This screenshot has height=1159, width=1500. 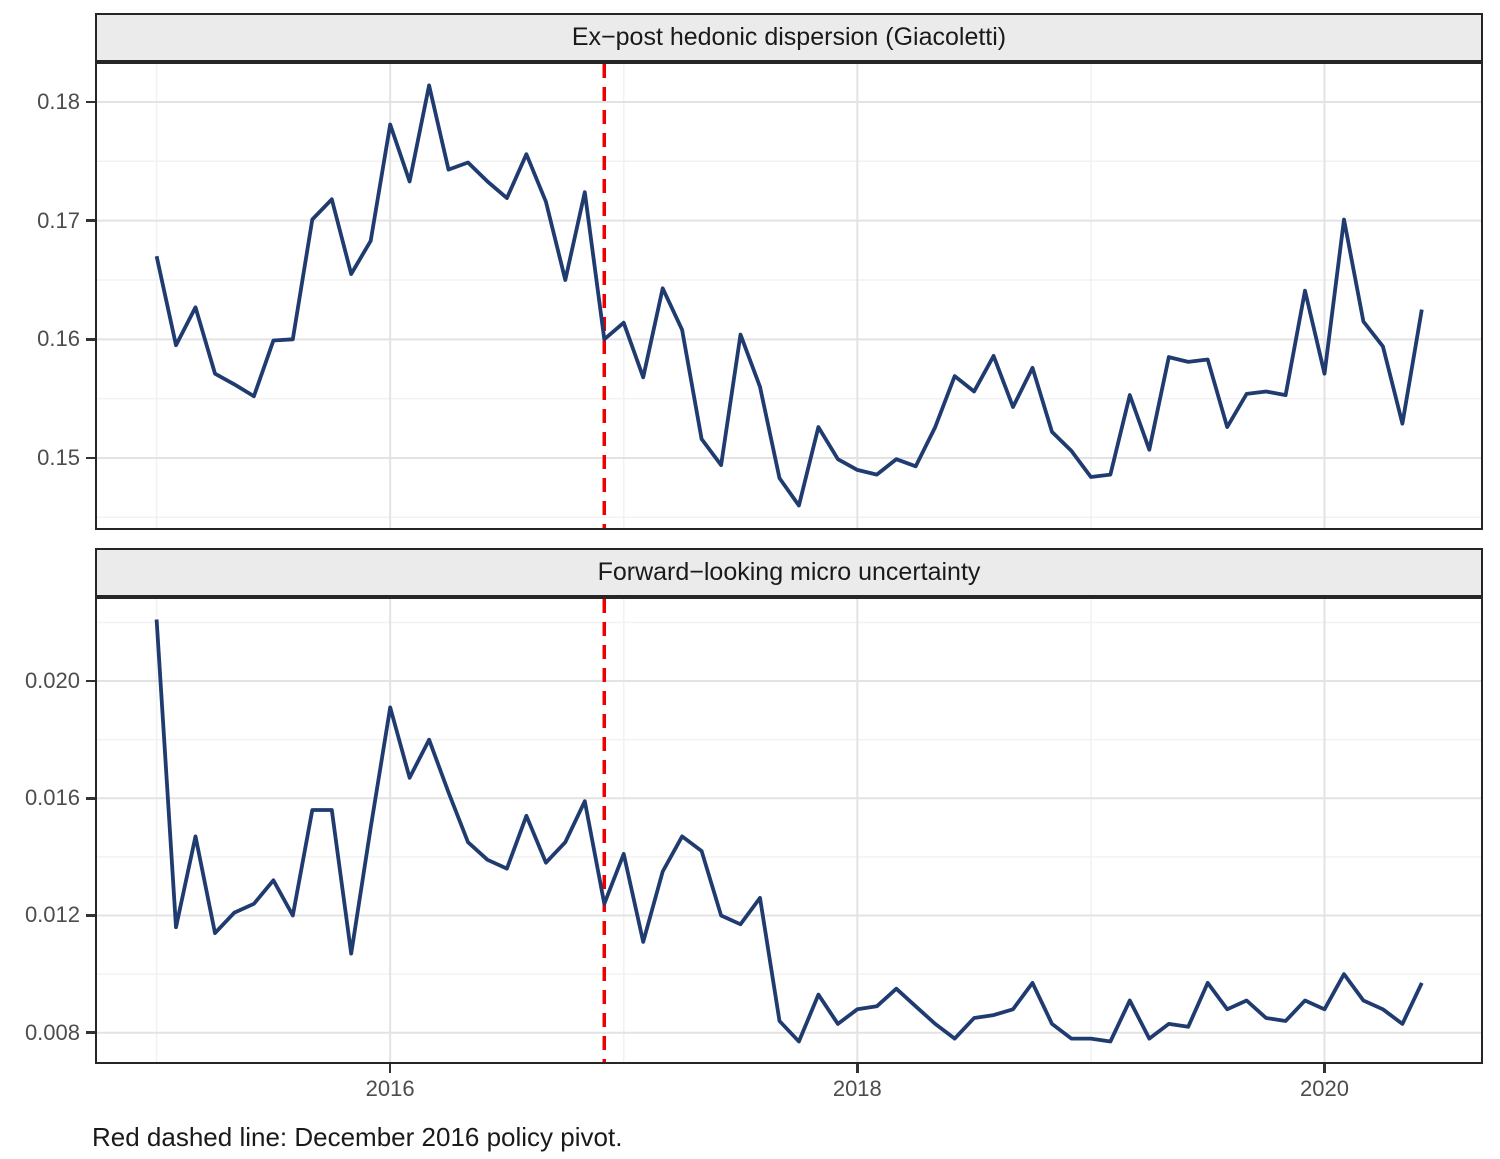 What do you see at coordinates (857, 1088) in the screenshot?
I see `x-axis-tick-label: 2018` at bounding box center [857, 1088].